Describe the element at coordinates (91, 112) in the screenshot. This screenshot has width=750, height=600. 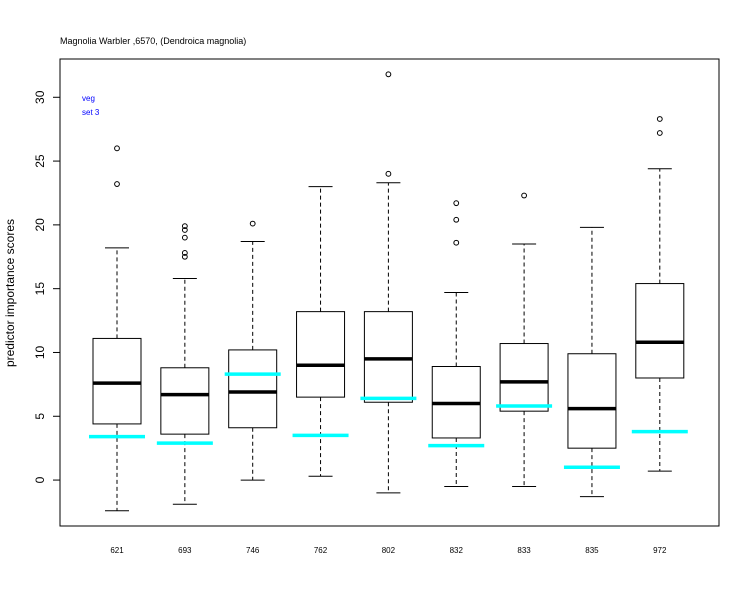
I see `legend-entry: set 3` at that location.